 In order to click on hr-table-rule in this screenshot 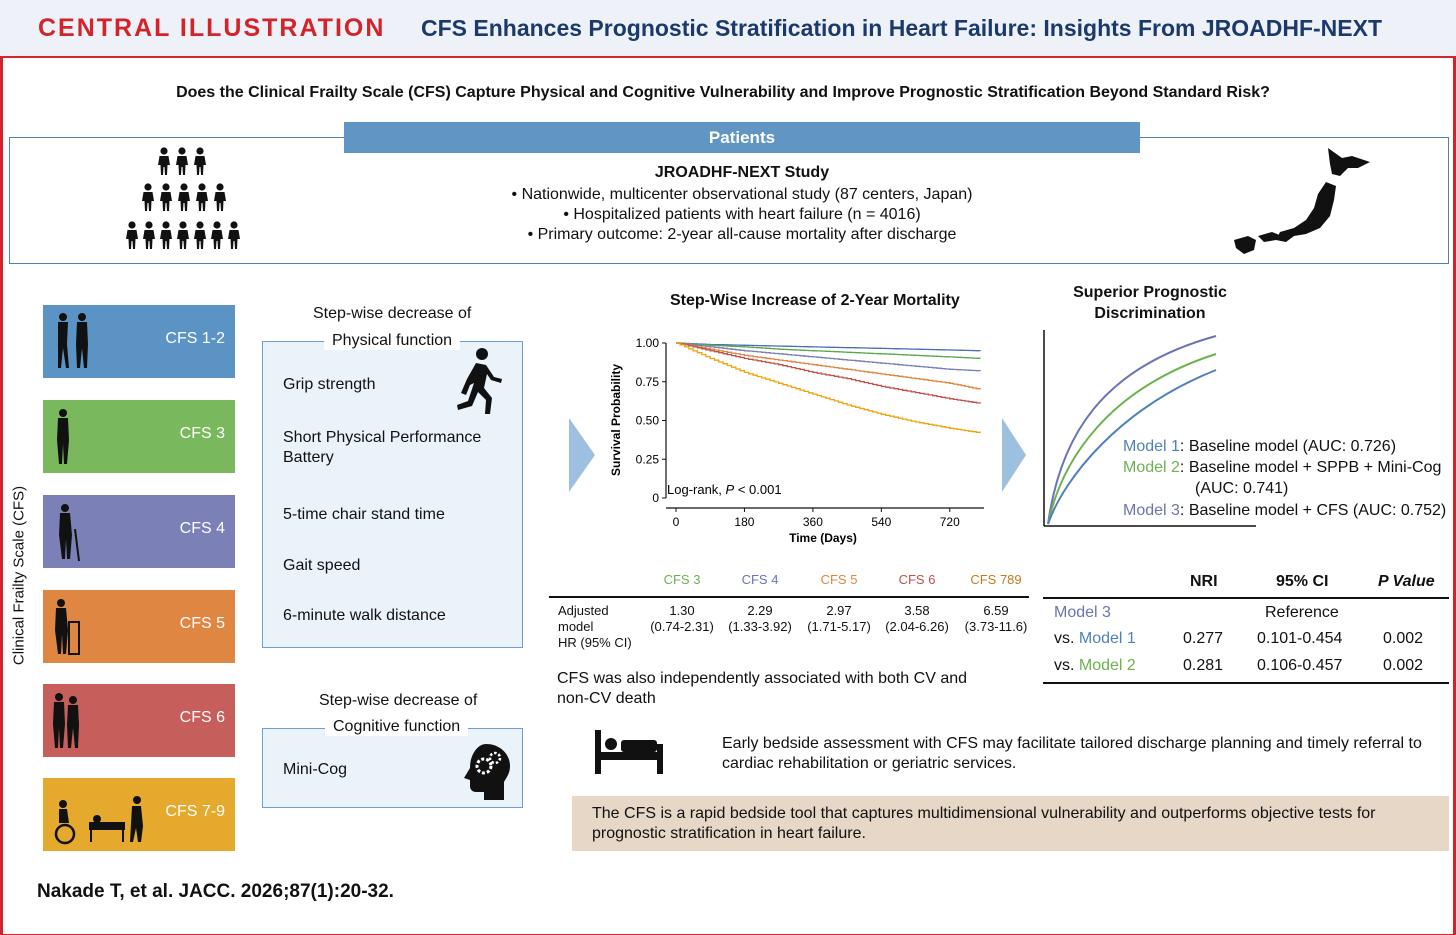, I will do `click(789, 597)`.